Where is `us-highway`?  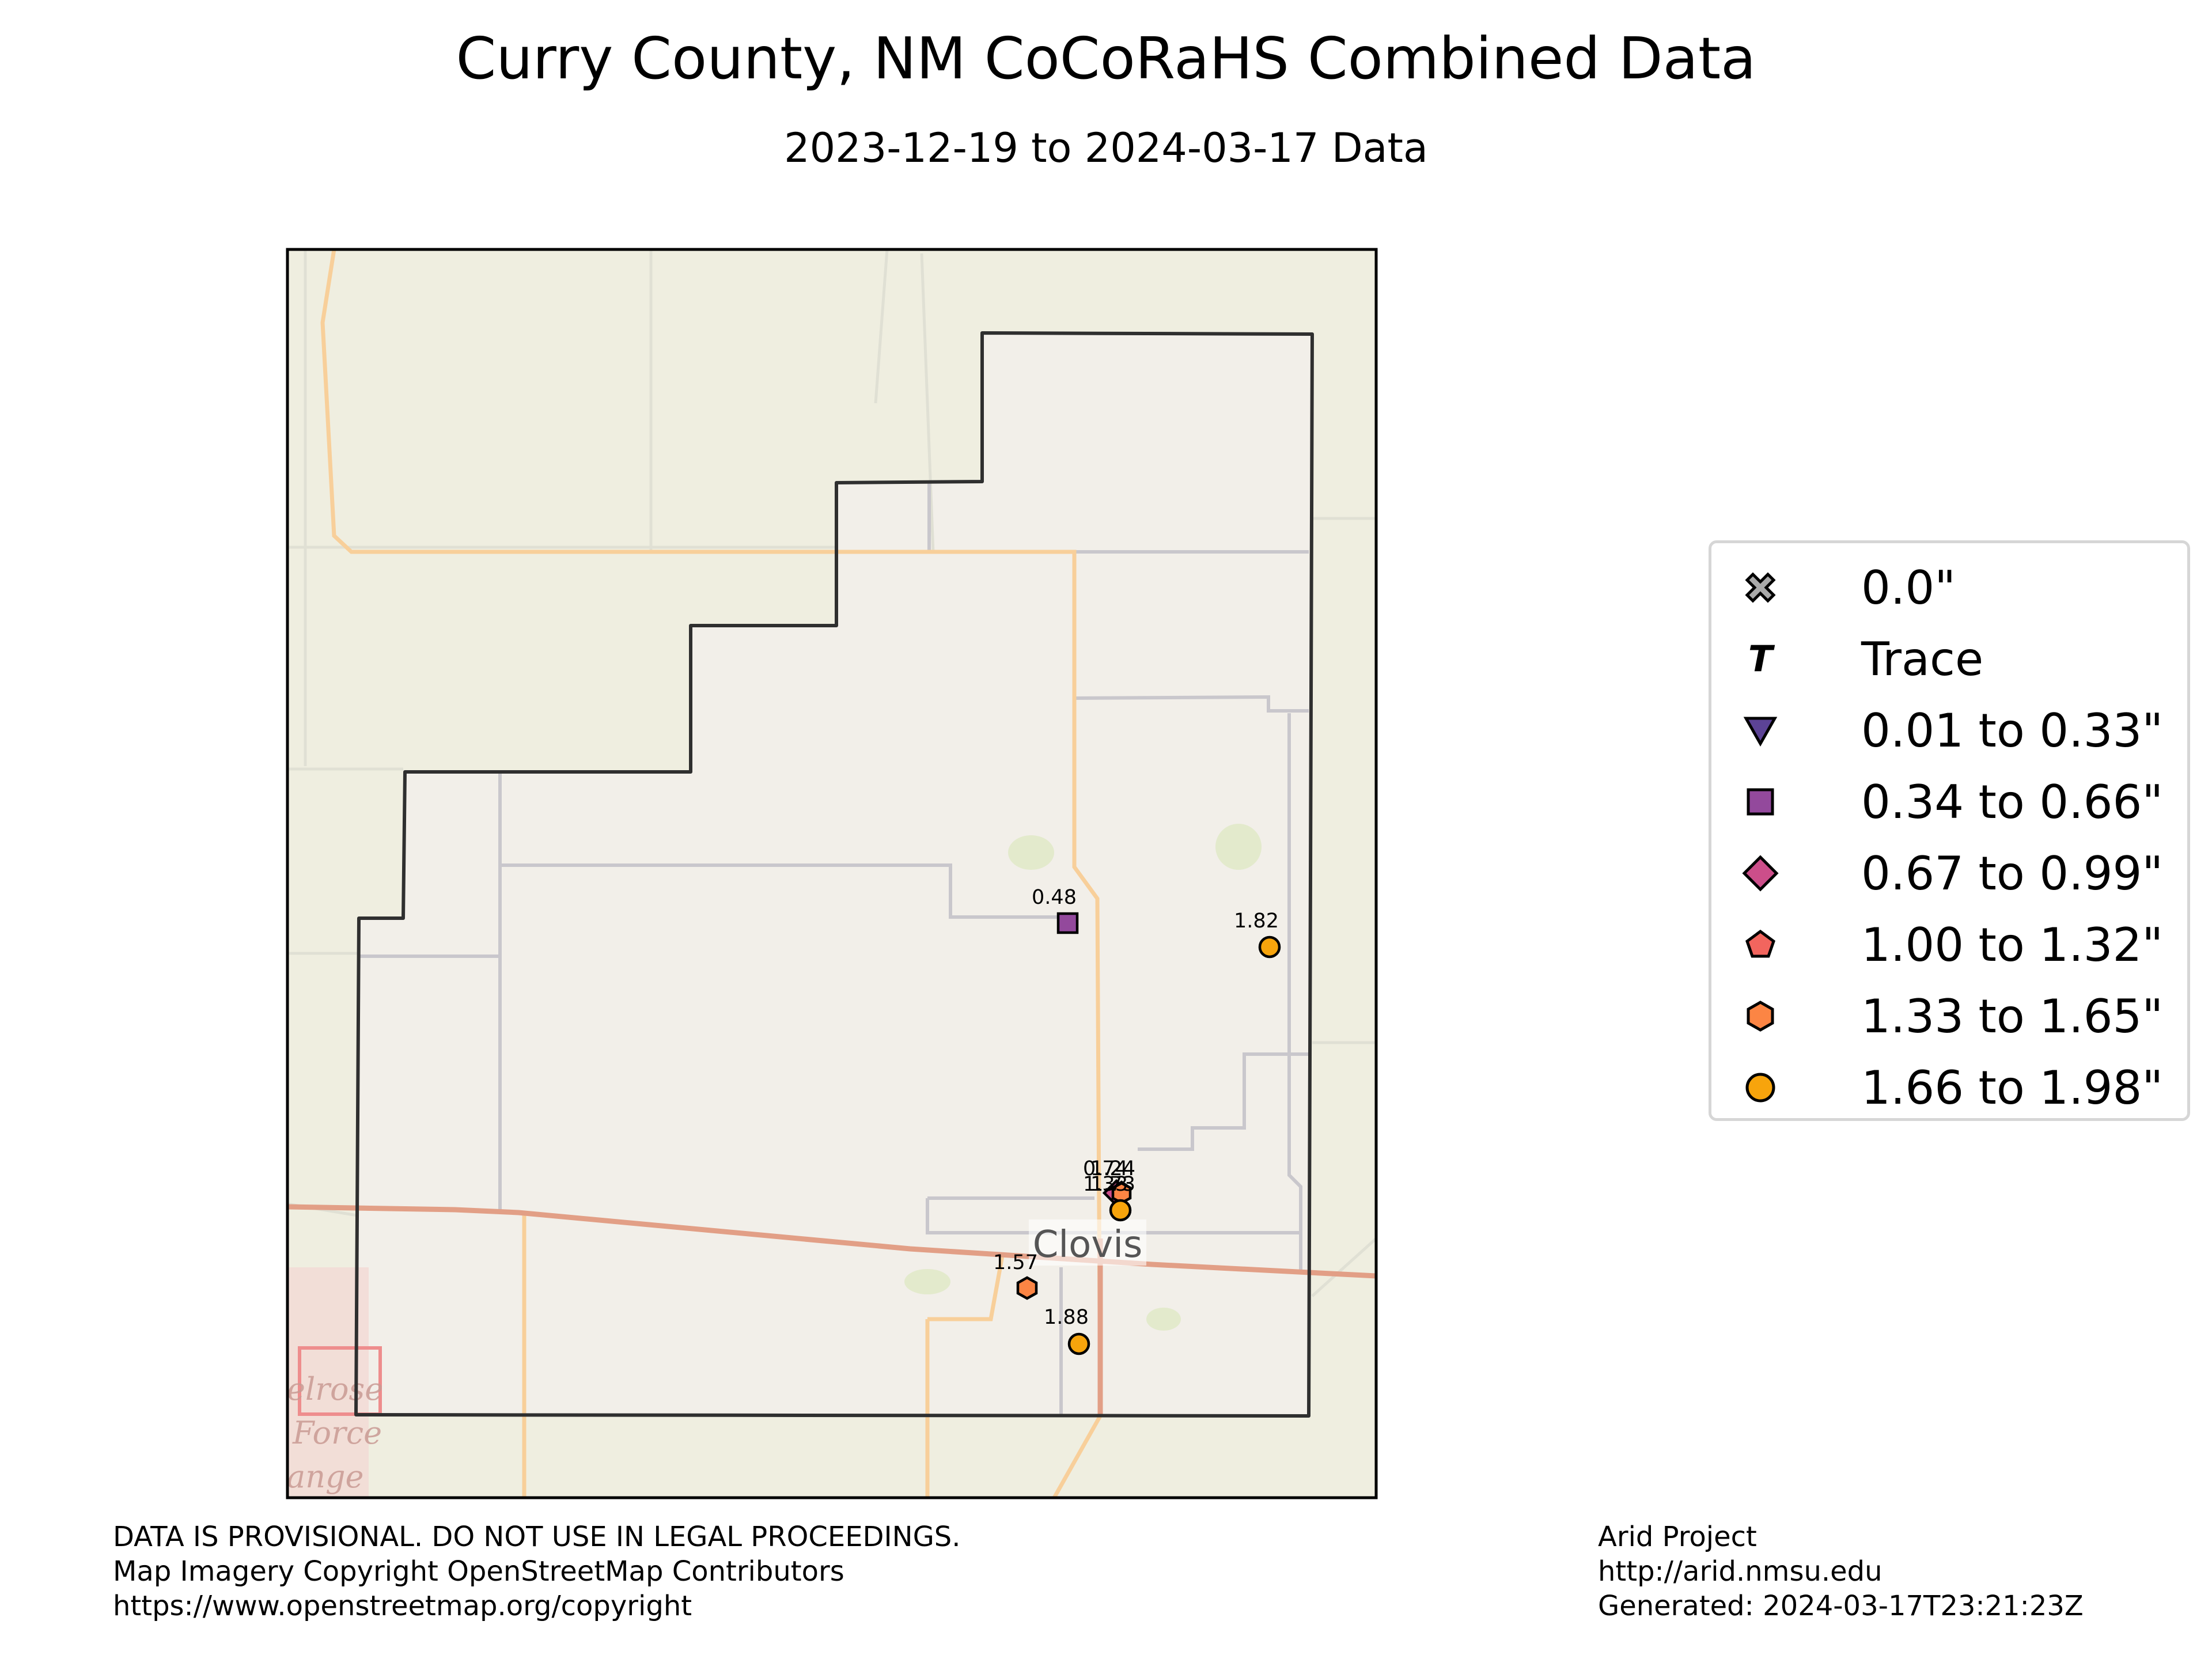
us-highway is located at coordinates (831, 1310).